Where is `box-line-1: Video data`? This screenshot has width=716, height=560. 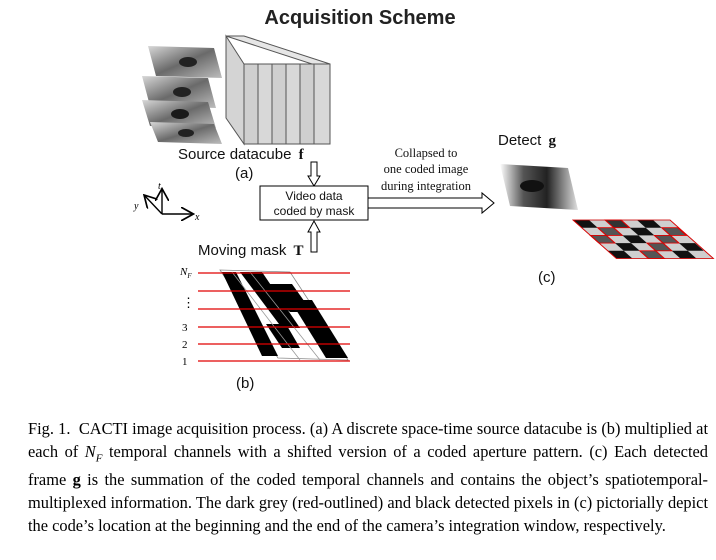
box-line-1: Video data is located at coordinates (313, 196).